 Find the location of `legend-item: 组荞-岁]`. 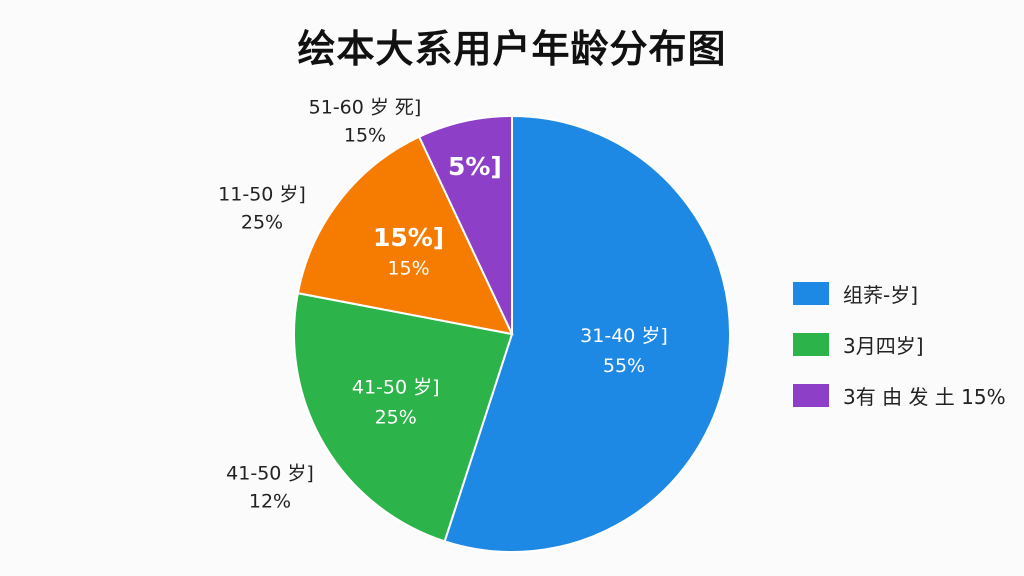

legend-item: 组荞-岁] is located at coordinates (899, 293).